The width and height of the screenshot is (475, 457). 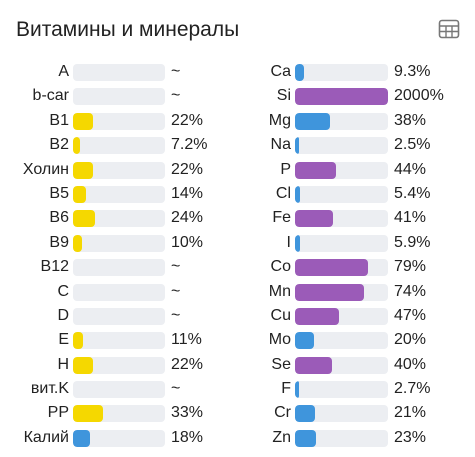 I want to click on mineral-row: Co 79%, so click(x=355, y=267).